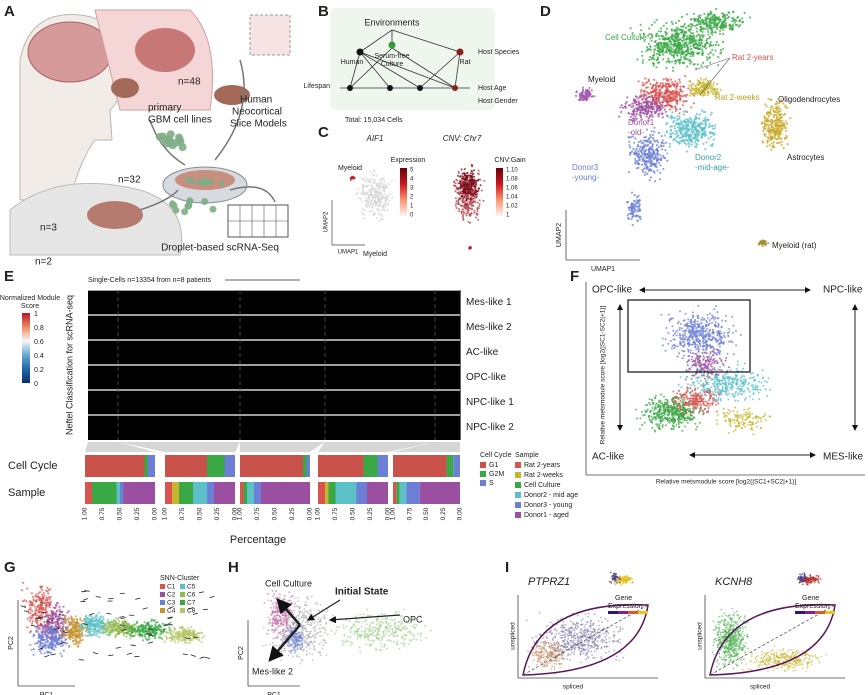 The width and height of the screenshot is (868, 695). Describe the element at coordinates (257, 513) in the screenshot. I see `x-tick-label: 0.75` at that location.